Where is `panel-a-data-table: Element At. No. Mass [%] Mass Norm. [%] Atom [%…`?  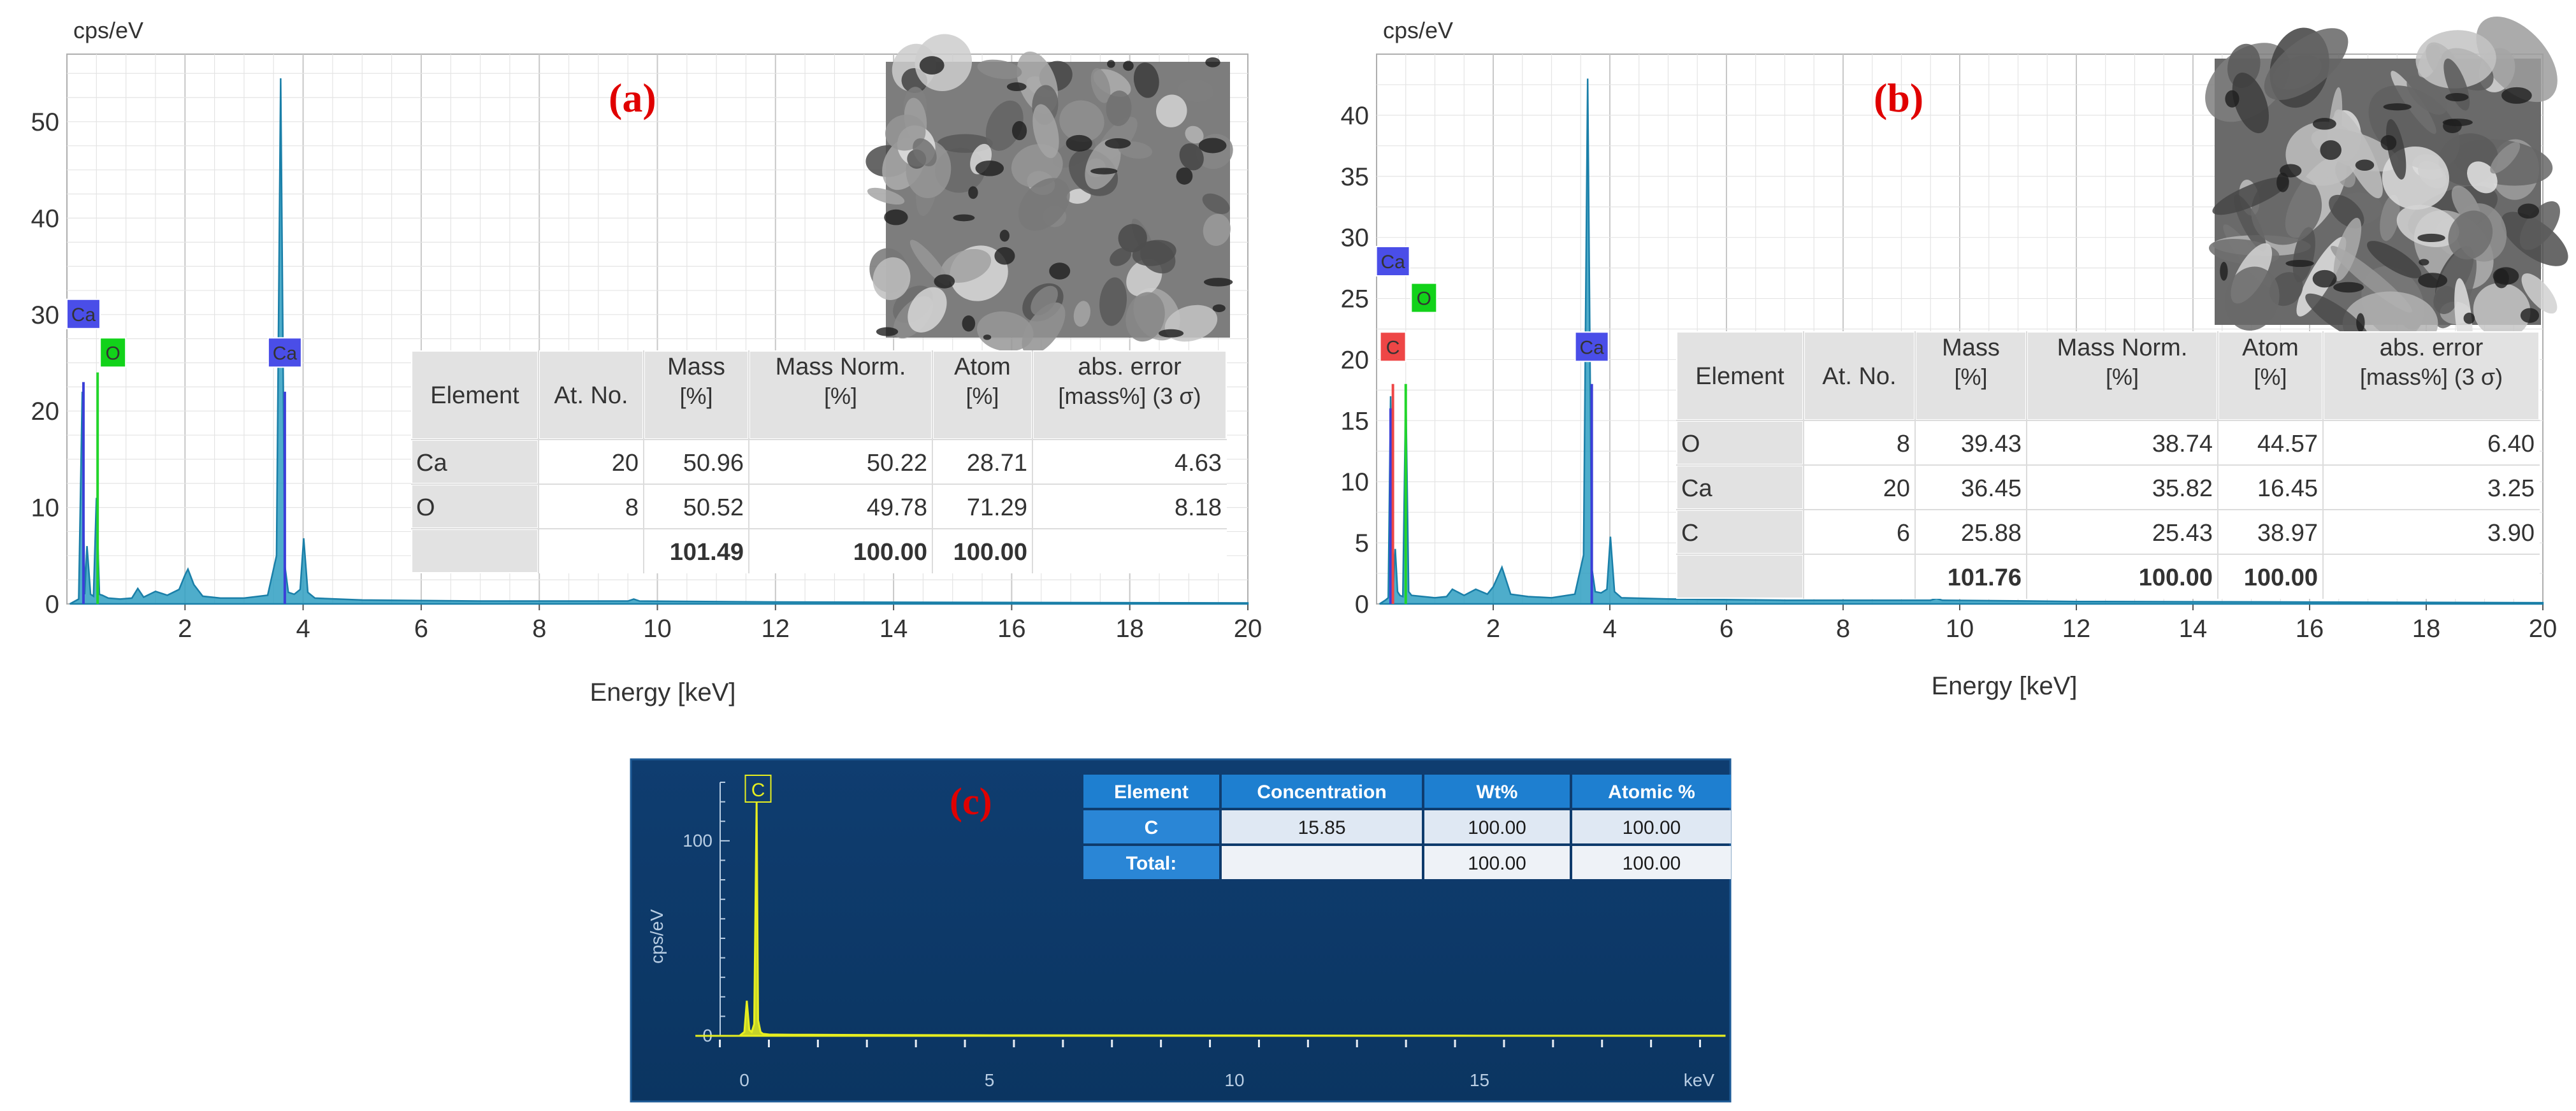 panel-a-data-table: Element At. No. Mass [%] Mass Norm. [%] Atom [%… is located at coordinates (819, 461).